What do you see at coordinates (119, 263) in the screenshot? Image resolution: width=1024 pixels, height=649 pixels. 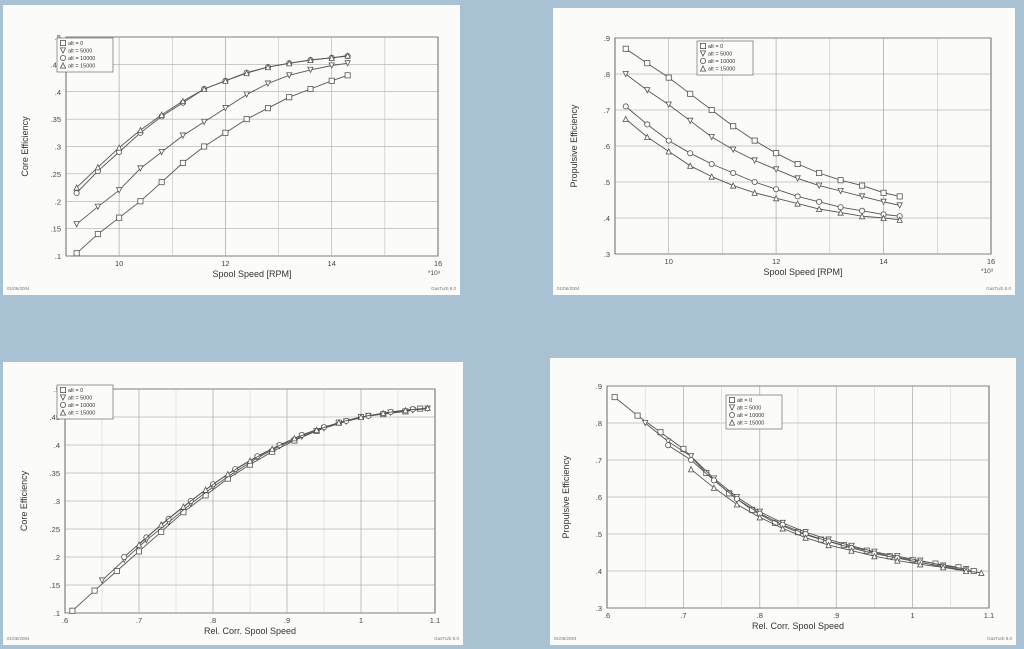 I see `x-tick-label: 10` at bounding box center [119, 263].